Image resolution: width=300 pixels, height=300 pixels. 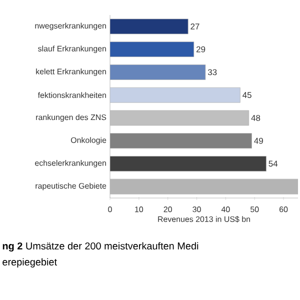 What do you see at coordinates (195, 26) in the screenshot?
I see `data-label: 27` at bounding box center [195, 26].